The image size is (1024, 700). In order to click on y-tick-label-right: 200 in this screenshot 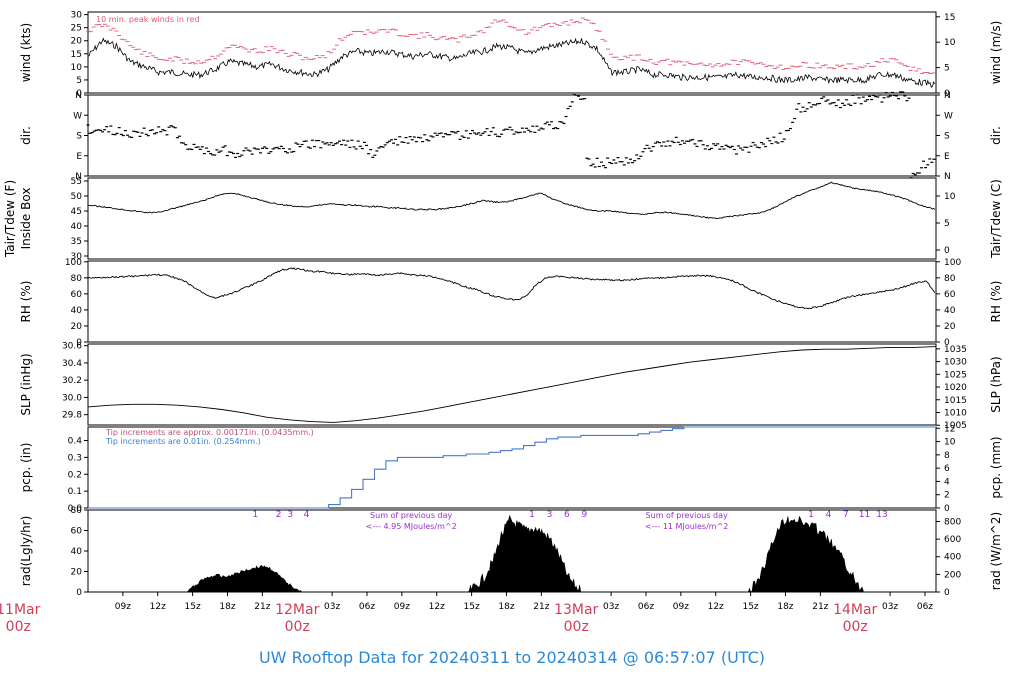, I will do `click(952, 575)`.